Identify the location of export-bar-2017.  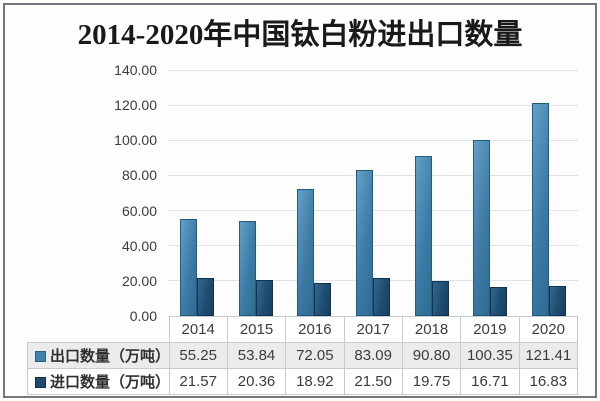
(364, 243).